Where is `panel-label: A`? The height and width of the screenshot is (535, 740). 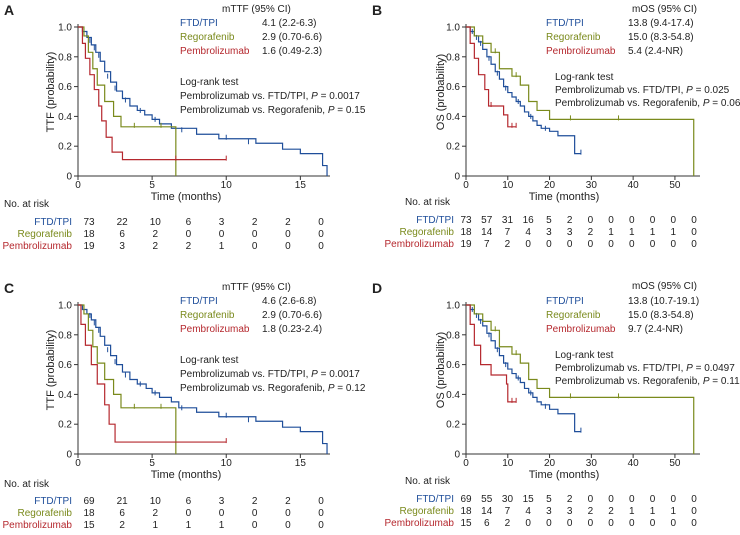
panel-label: A is located at coordinates (9, 10).